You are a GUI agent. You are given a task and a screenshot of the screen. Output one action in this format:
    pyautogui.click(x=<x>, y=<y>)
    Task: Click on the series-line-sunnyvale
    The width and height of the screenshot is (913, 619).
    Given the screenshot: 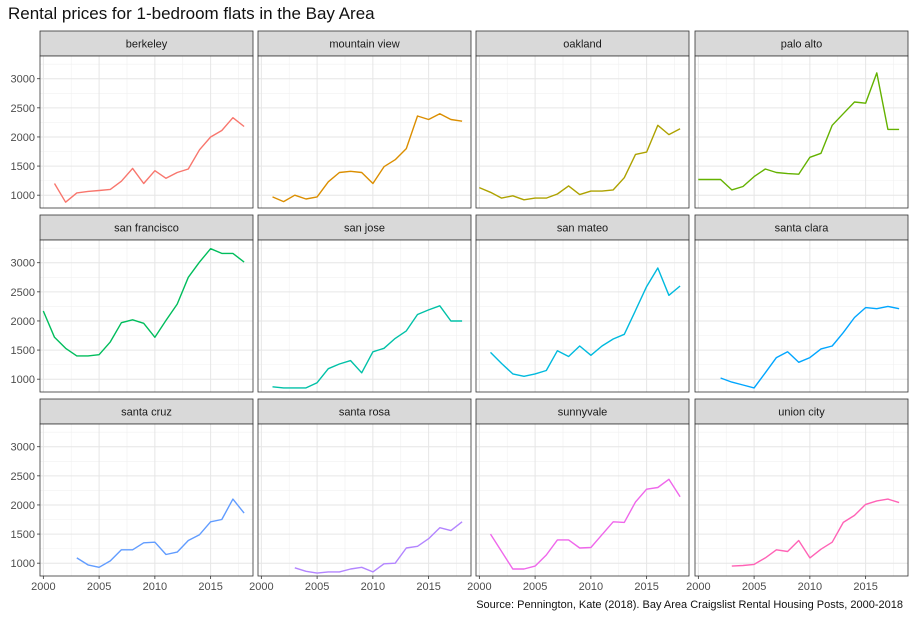 What is the action you would take?
    pyautogui.click(x=585, y=524)
    